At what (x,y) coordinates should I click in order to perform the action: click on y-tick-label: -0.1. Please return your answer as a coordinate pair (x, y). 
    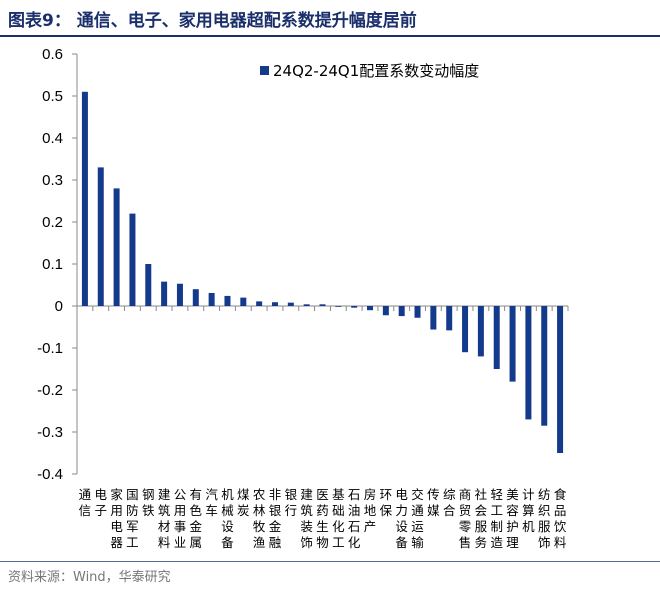
    Looking at the image, I should click on (50, 348).